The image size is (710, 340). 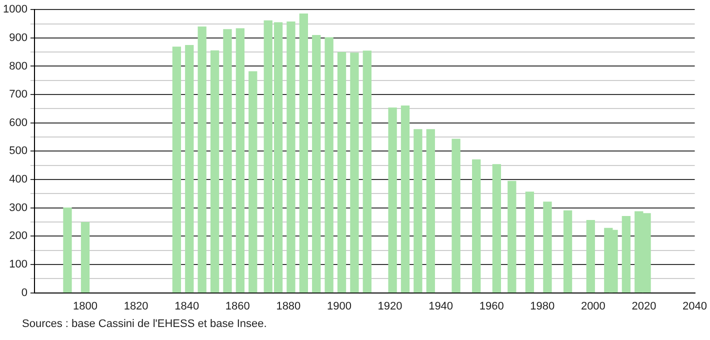 I want to click on x-tick-label: 1900, so click(x=339, y=306).